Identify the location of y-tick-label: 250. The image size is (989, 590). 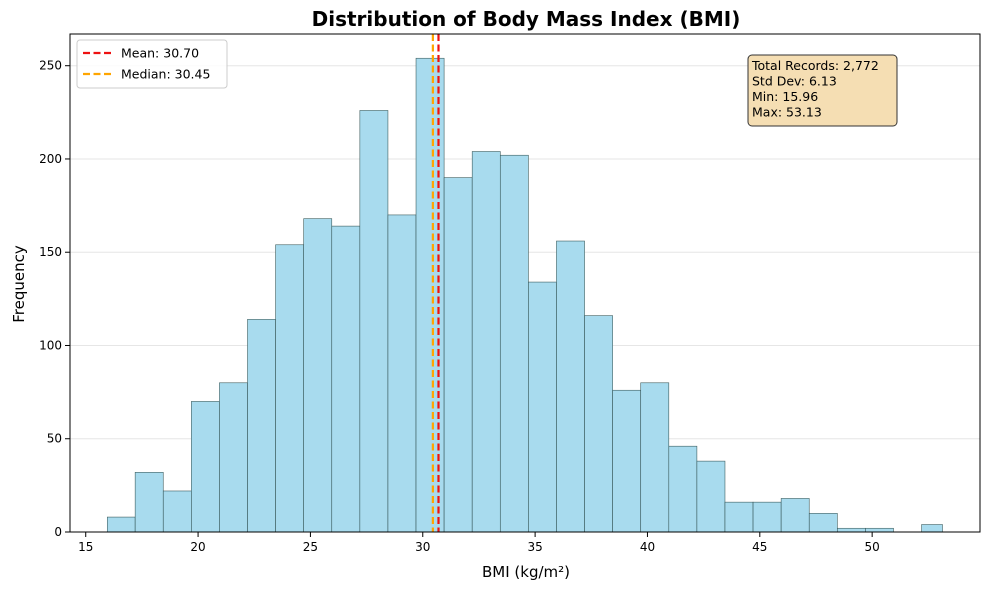
(50, 66).